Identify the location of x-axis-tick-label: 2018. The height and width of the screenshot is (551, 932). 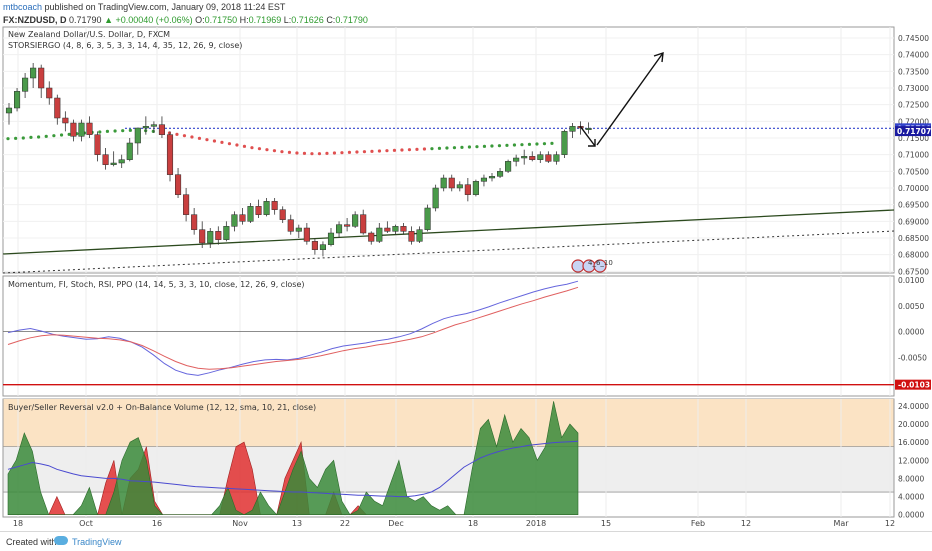
(536, 523).